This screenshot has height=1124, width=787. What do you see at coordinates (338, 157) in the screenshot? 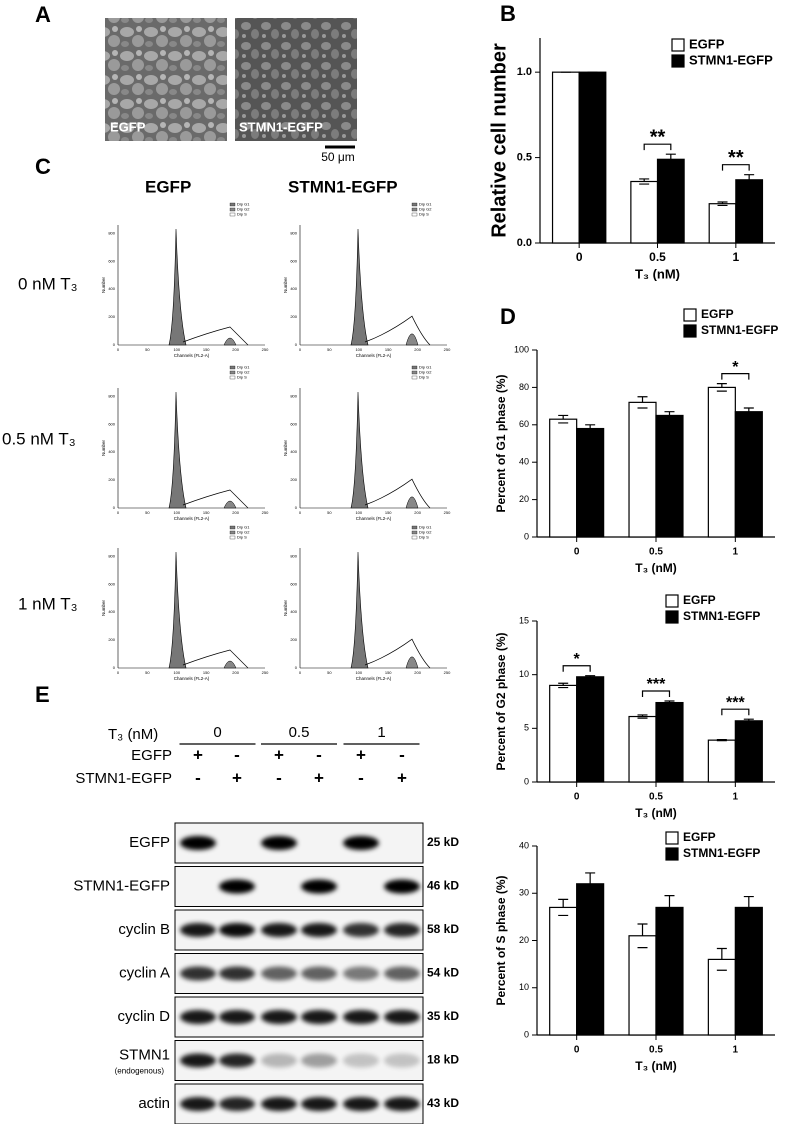
I see `scale-label: 50 μm` at bounding box center [338, 157].